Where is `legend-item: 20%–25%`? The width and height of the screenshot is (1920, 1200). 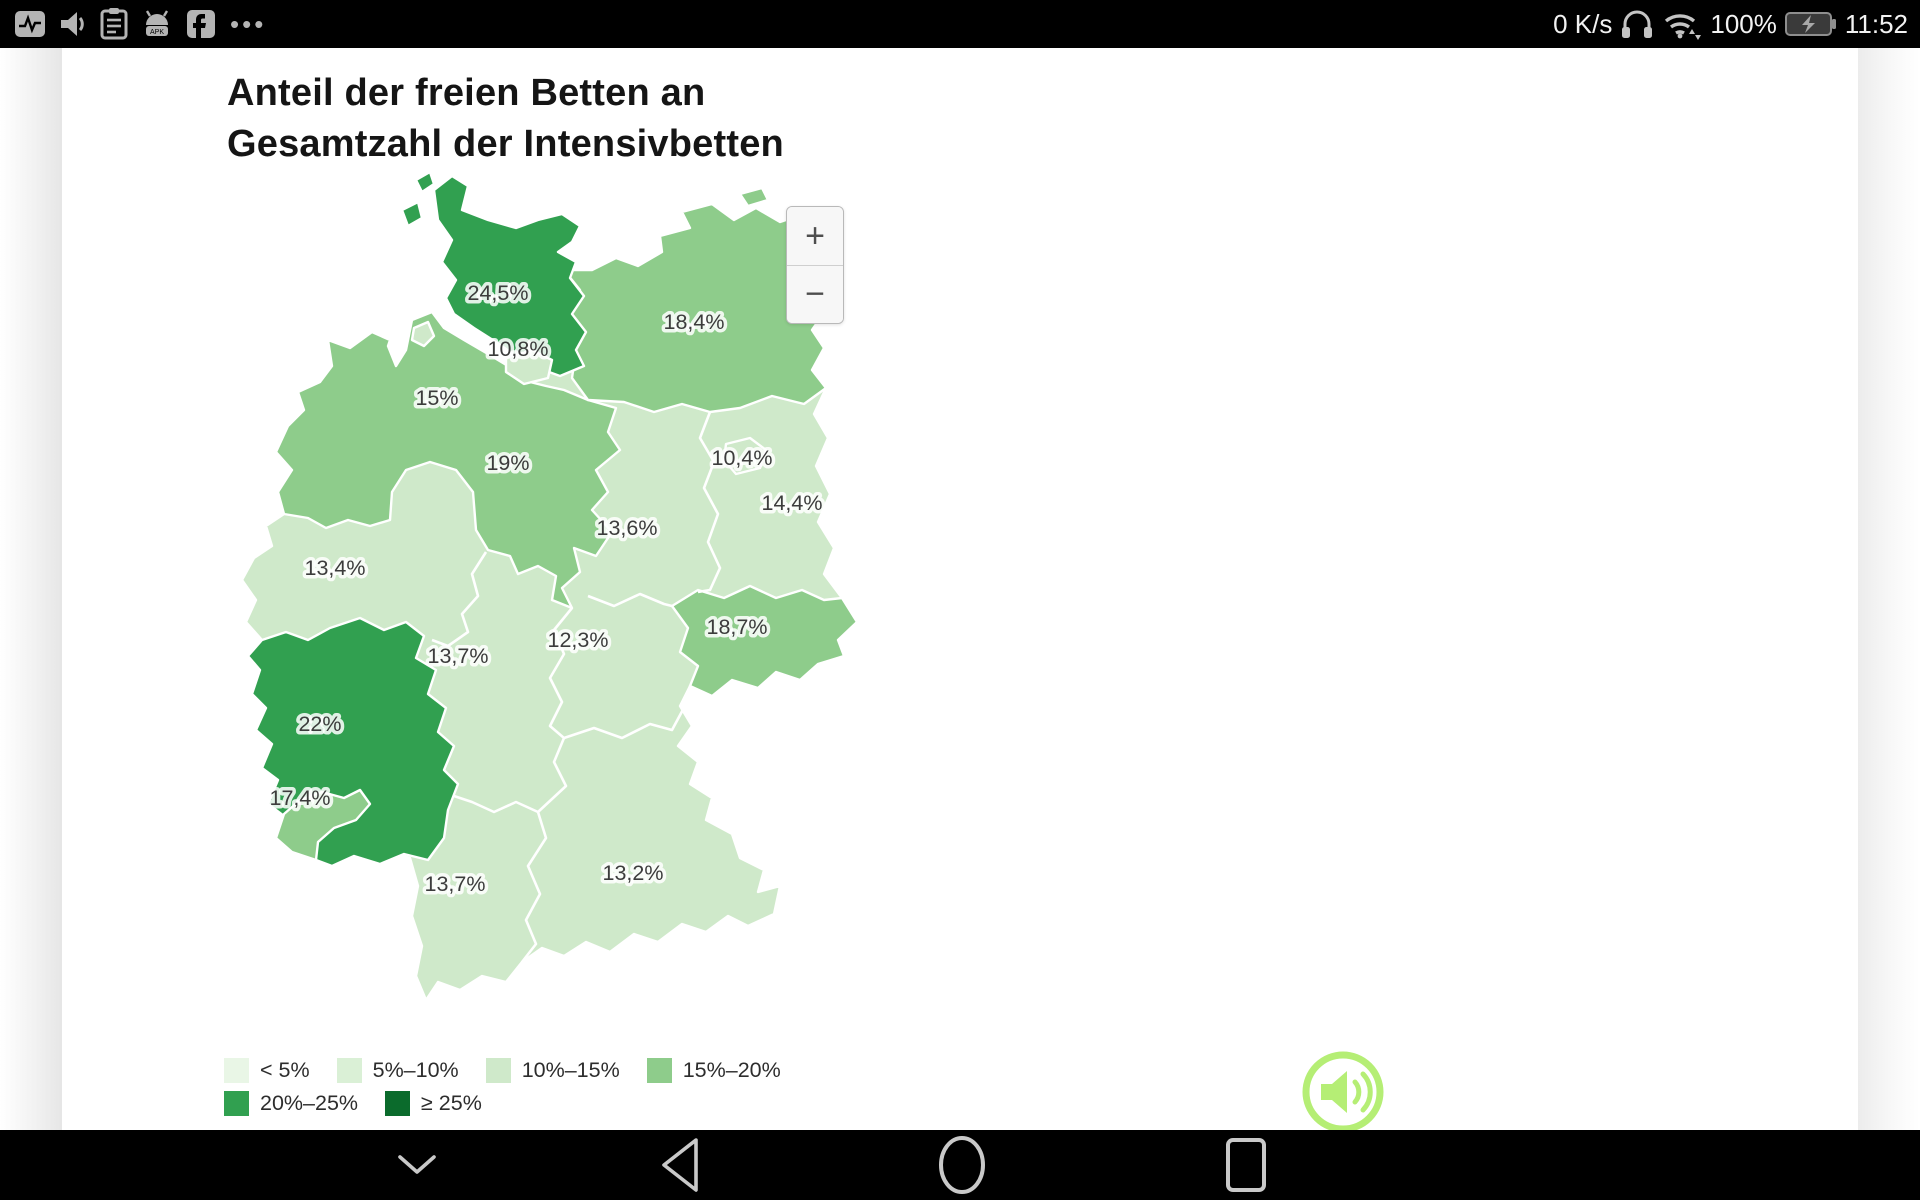 legend-item: 20%–25% is located at coordinates (291, 1103).